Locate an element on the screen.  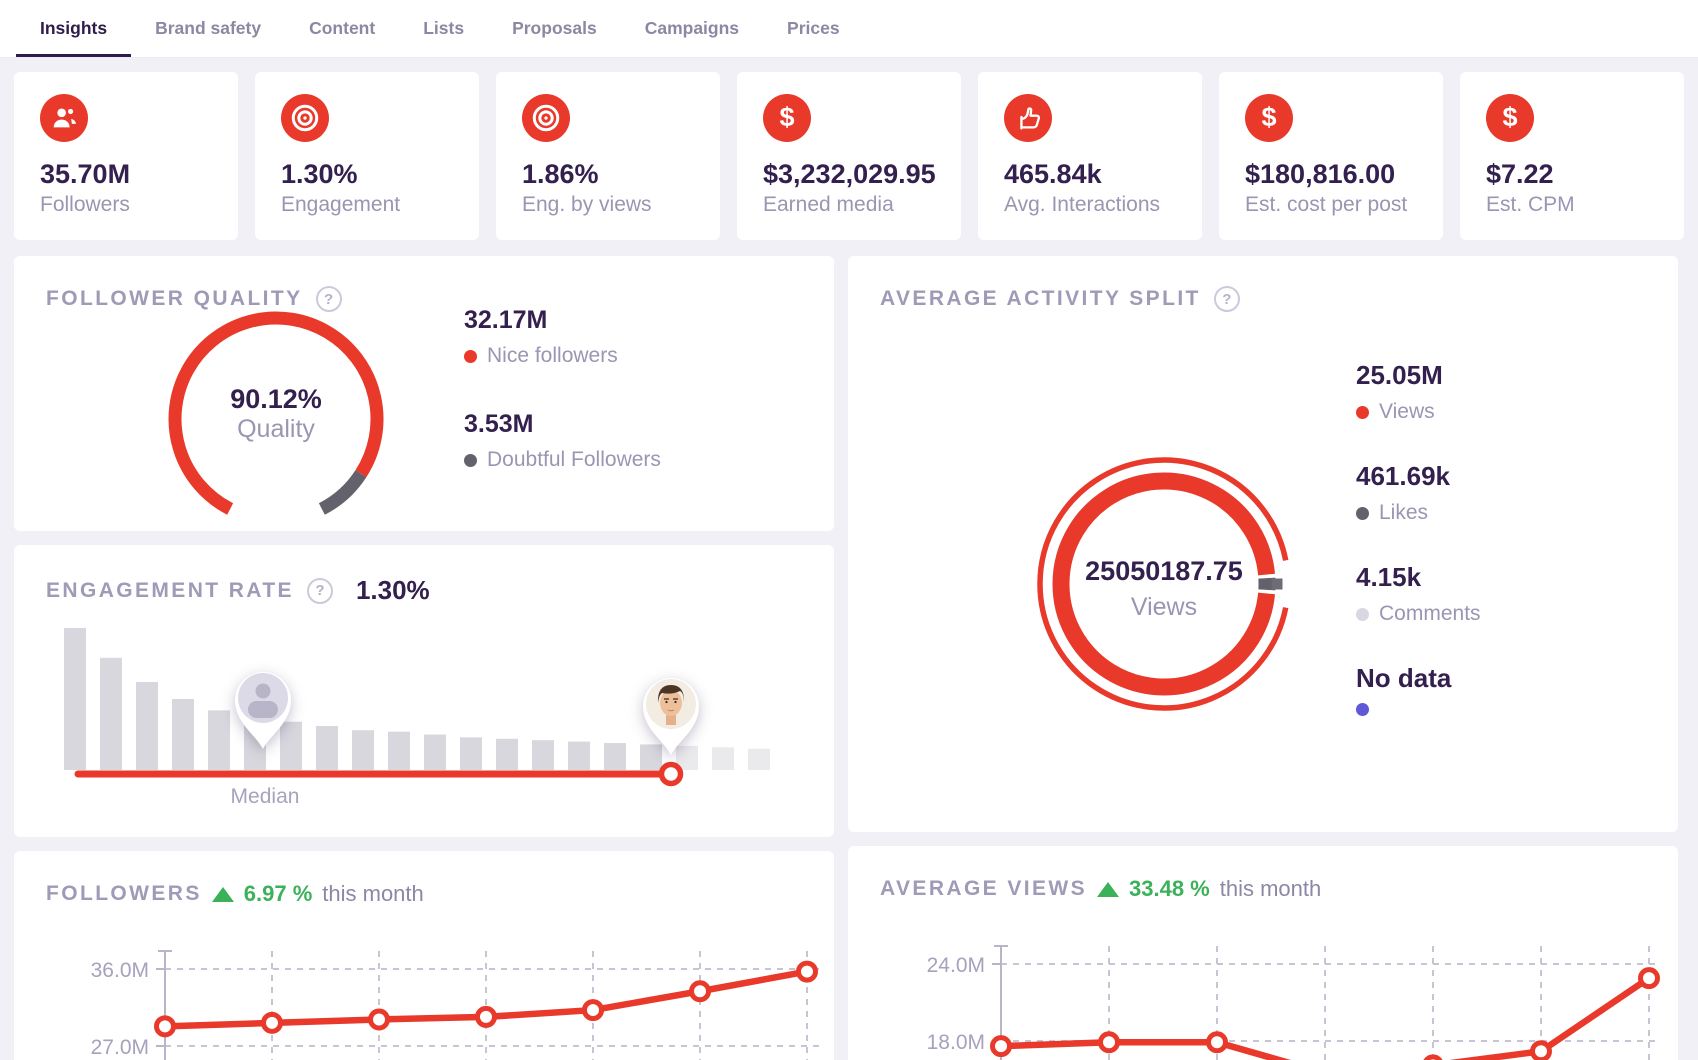
stat-value: $3,232,029.95 is located at coordinates (849, 174).